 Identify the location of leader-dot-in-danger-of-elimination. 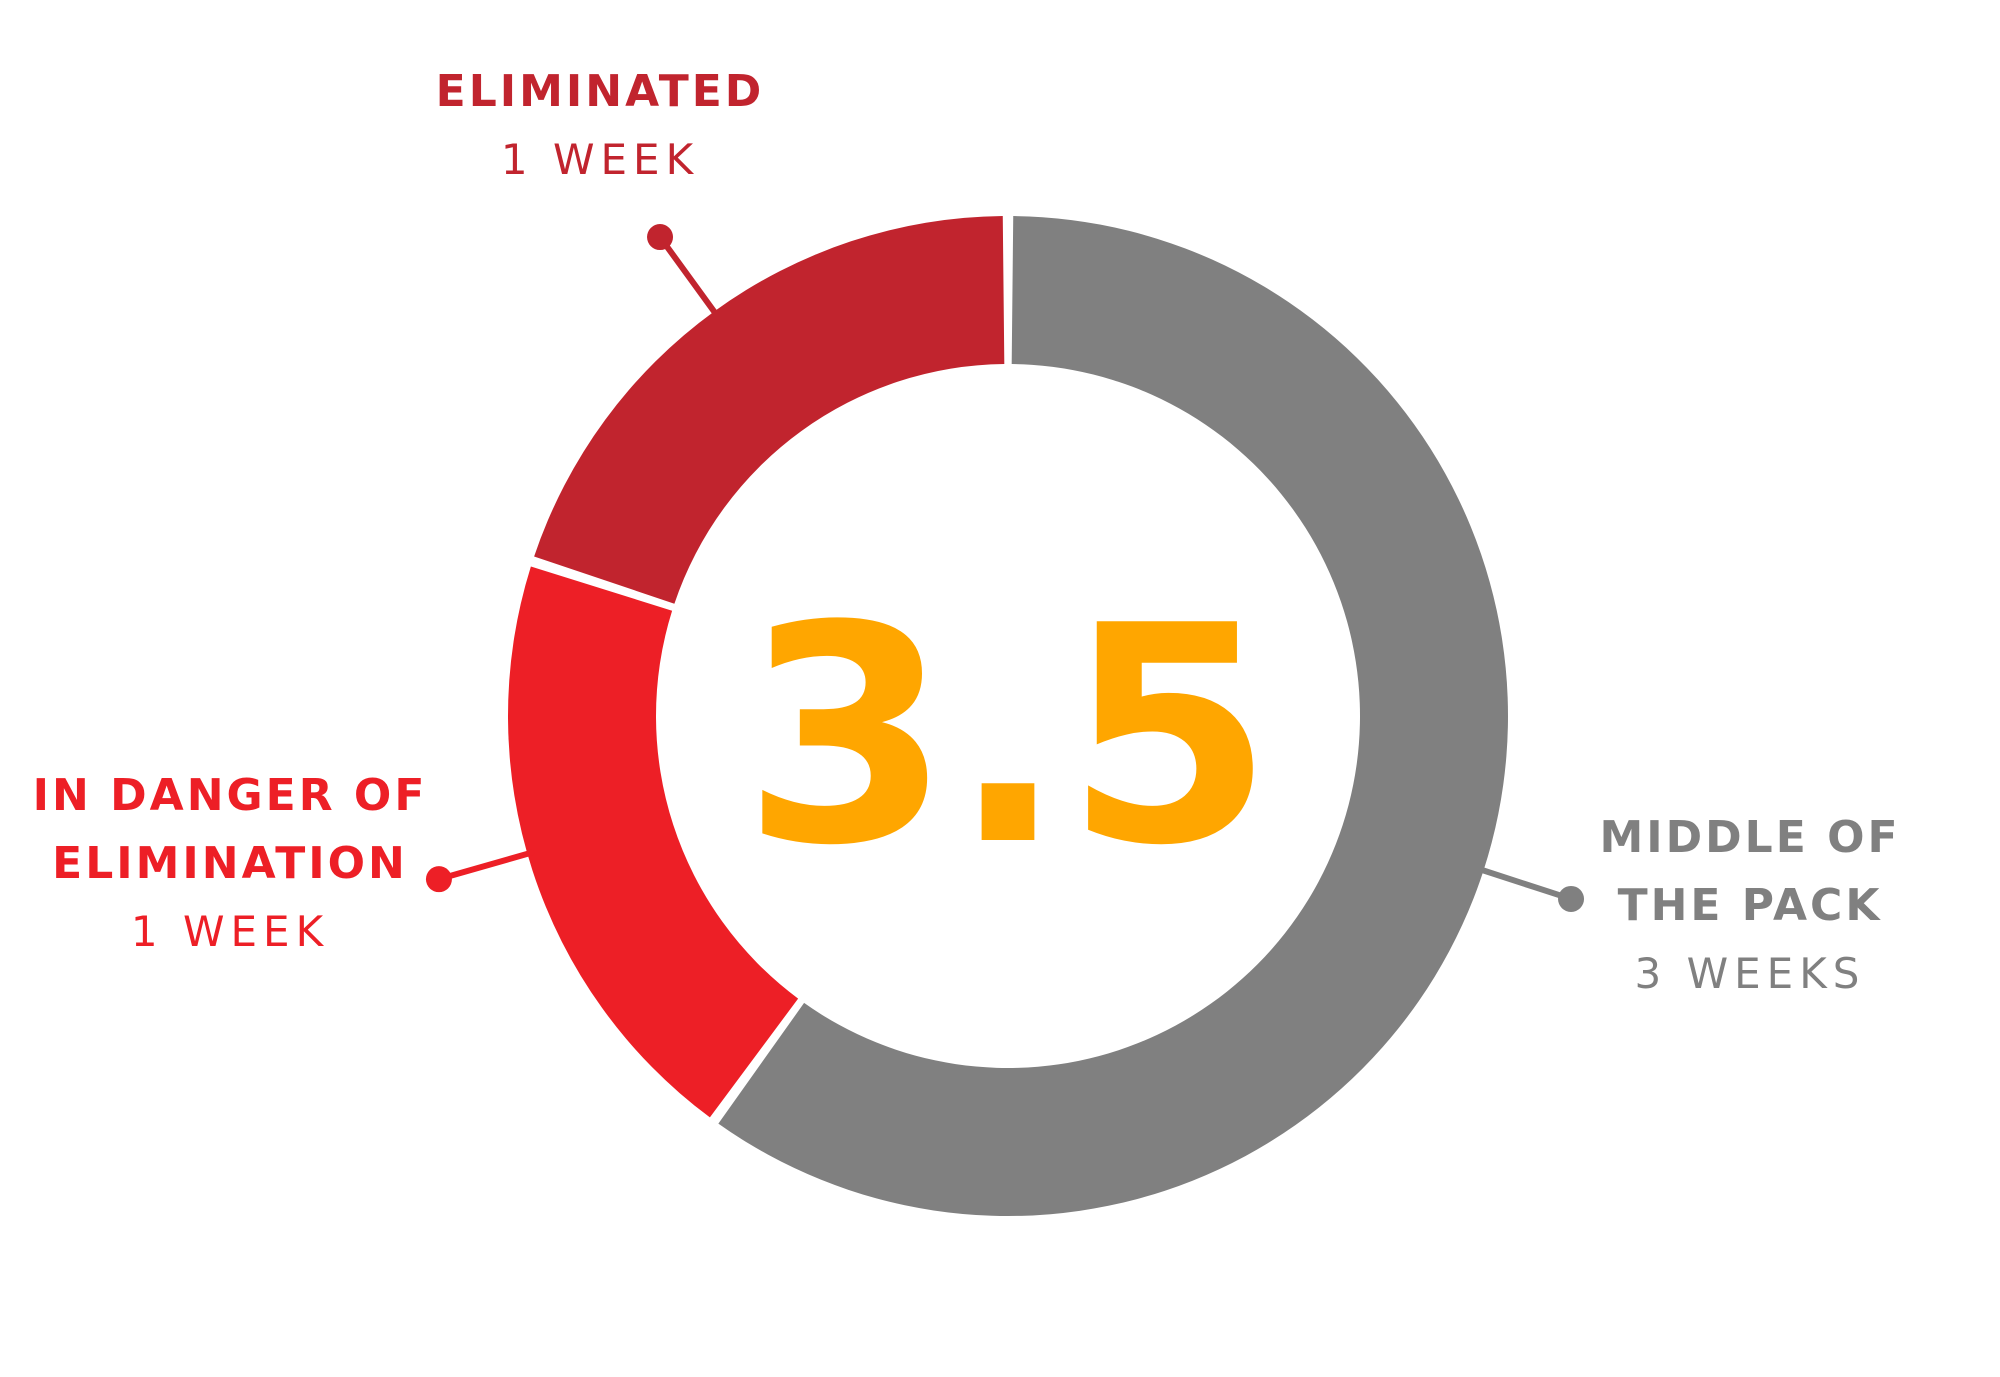
(438, 879).